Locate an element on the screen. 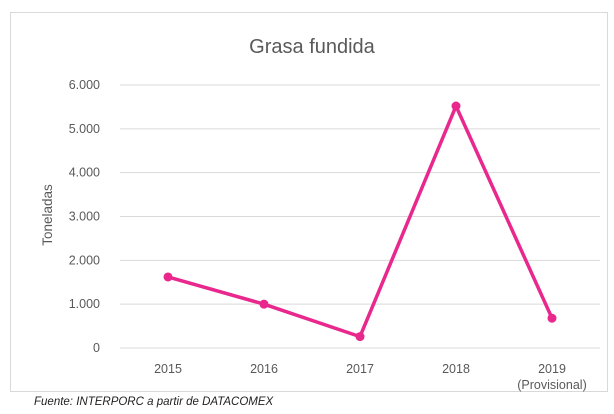 The width and height of the screenshot is (614, 414). y-tick-labels: 0 1.000 2.000 3.000 4.000 5.000 6.000 is located at coordinates (84, 216).